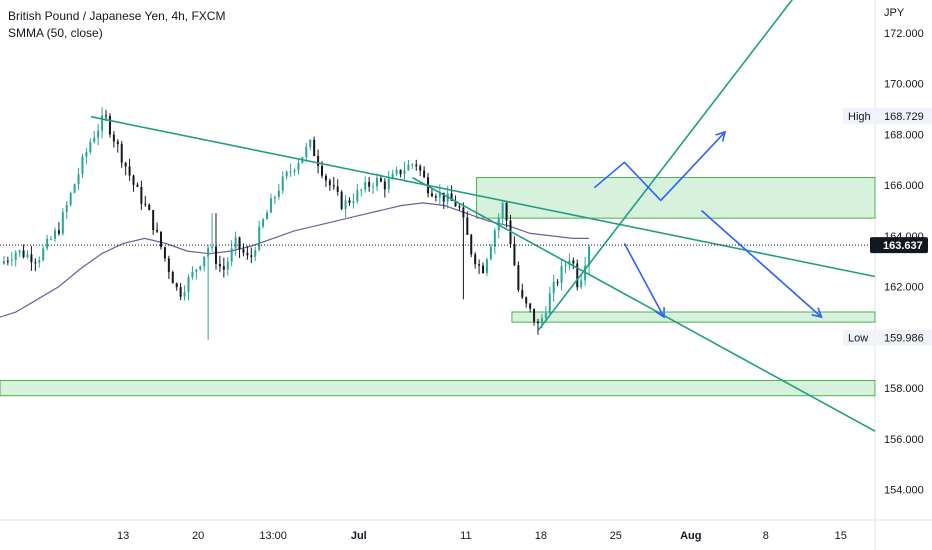  What do you see at coordinates (616, 536) in the screenshot?
I see `x-tick-label: 25` at bounding box center [616, 536].